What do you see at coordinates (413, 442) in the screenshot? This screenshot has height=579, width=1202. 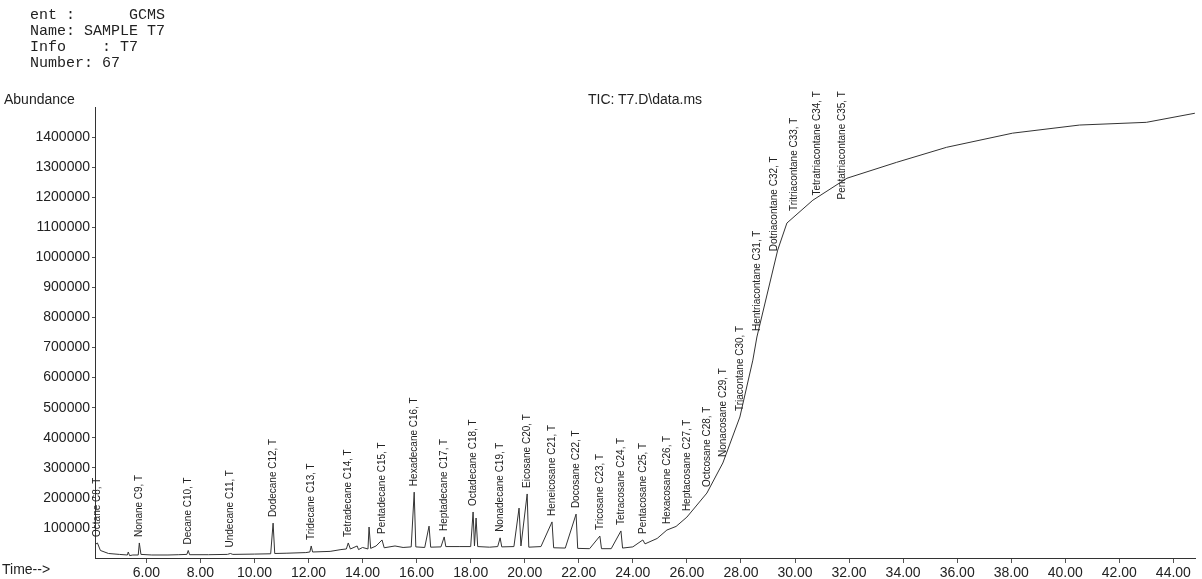 I see `annotation: Hexadecane C16, T` at bounding box center [413, 442].